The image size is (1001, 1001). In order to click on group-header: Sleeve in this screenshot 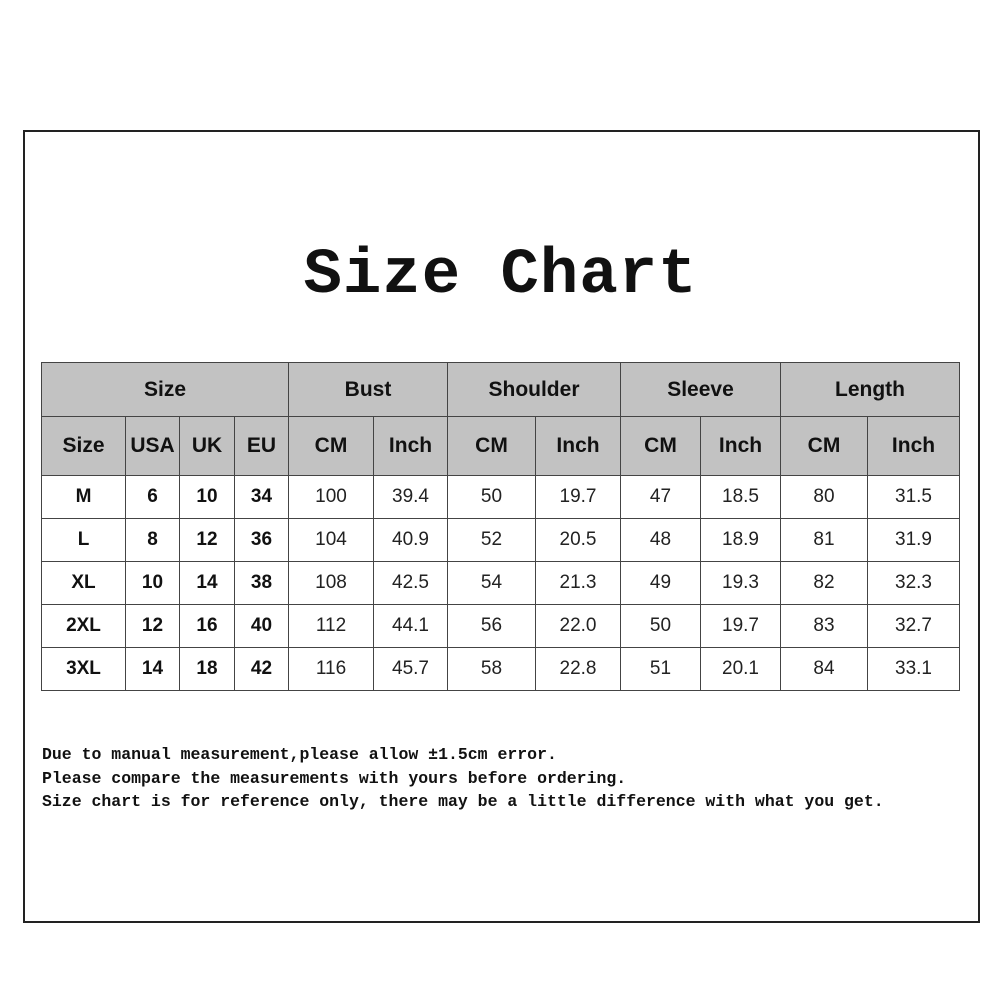, I will do `click(700, 389)`.